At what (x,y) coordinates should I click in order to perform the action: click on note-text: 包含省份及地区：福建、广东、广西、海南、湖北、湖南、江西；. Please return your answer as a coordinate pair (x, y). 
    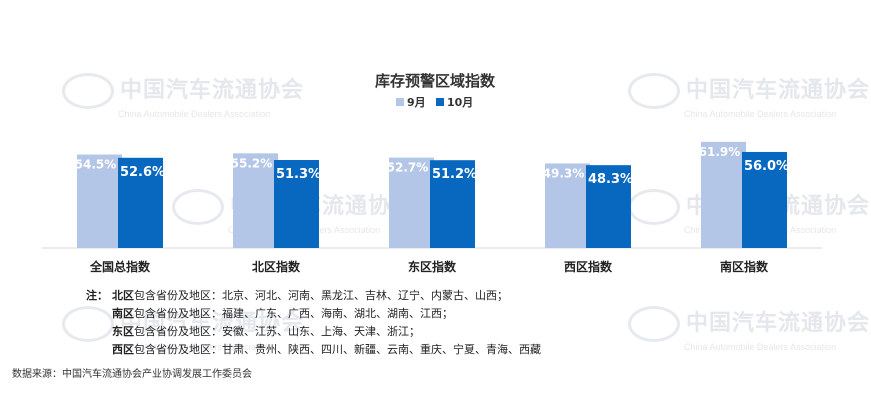
    Looking at the image, I should click on (293, 313).